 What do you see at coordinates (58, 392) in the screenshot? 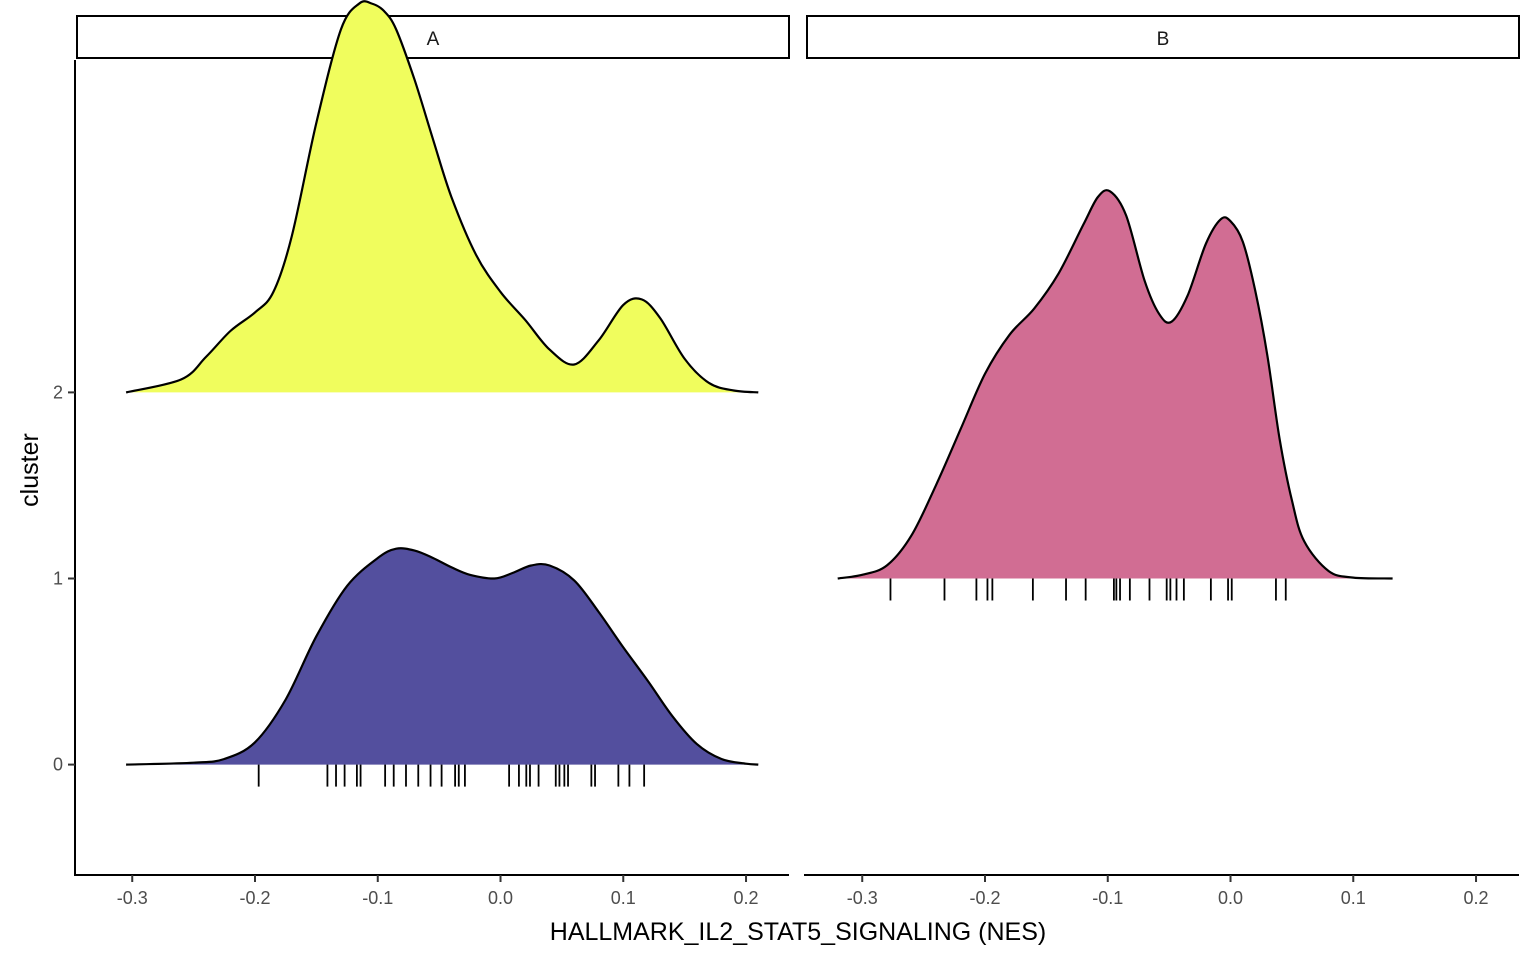
I see `y-tick-label: 2` at bounding box center [58, 392].